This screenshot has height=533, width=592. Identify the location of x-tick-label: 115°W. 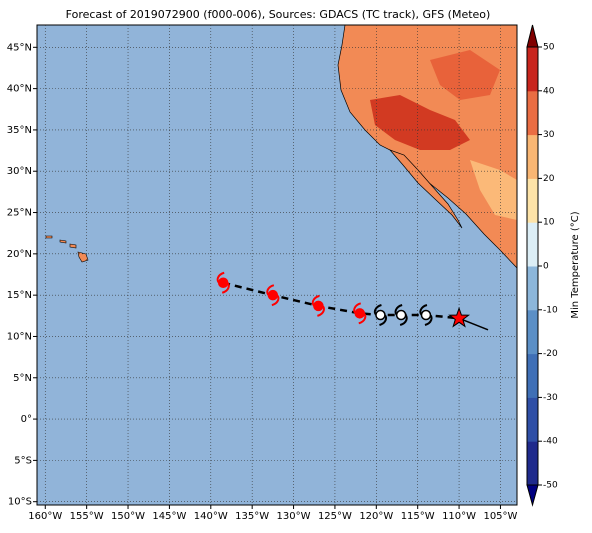
(418, 516).